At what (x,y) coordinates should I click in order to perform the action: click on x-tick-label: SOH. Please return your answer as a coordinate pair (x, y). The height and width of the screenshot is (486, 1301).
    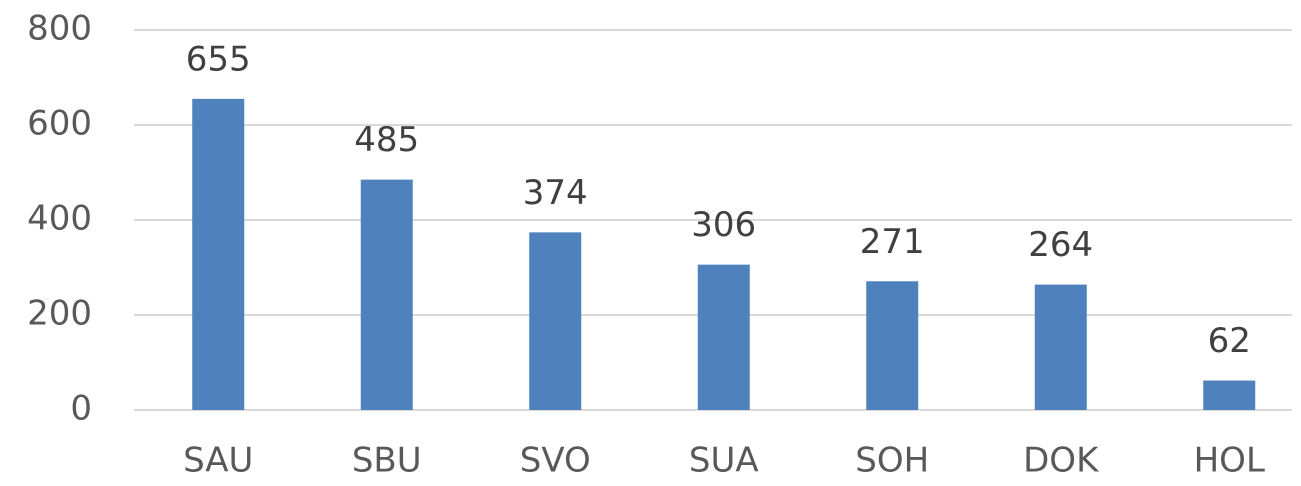
    Looking at the image, I should click on (892, 461).